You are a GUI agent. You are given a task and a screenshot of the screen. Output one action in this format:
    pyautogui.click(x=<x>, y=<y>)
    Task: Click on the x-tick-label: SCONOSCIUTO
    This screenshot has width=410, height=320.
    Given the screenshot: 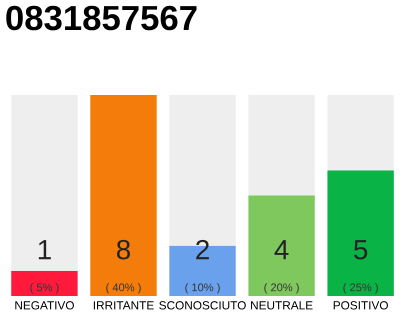 What is the action you would take?
    pyautogui.click(x=202, y=305)
    